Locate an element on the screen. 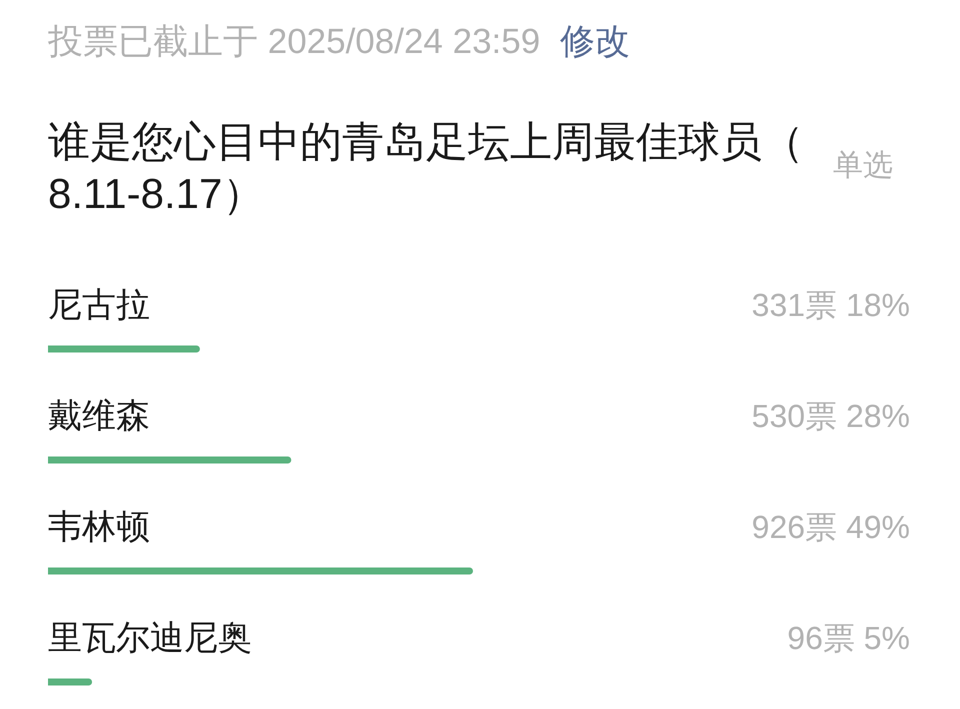 This screenshot has height=709, width=960. annotation: 投票已截止于 2025/08/24 23:59 is located at coordinates (294, 41).